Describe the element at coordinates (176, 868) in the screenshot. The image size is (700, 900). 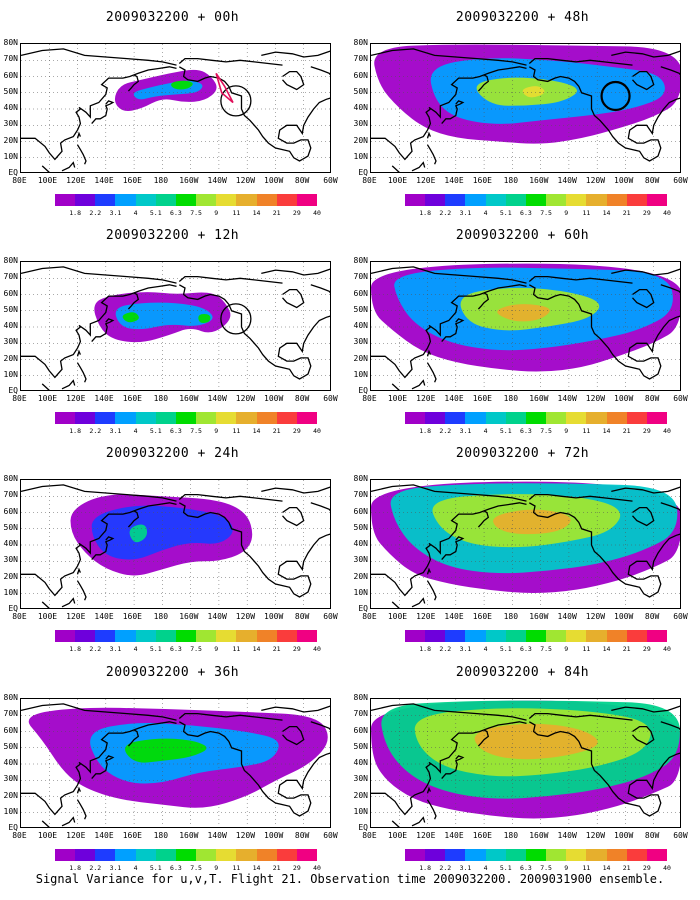
I see `colorbar-label: 6.3` at that location.